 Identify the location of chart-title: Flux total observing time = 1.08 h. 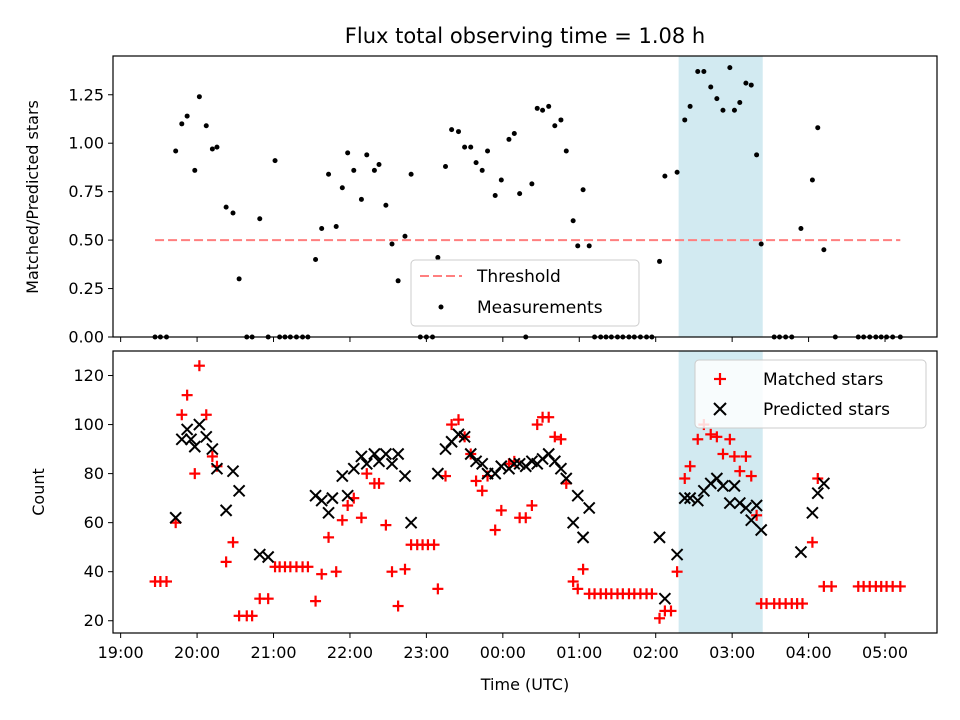
(525, 36).